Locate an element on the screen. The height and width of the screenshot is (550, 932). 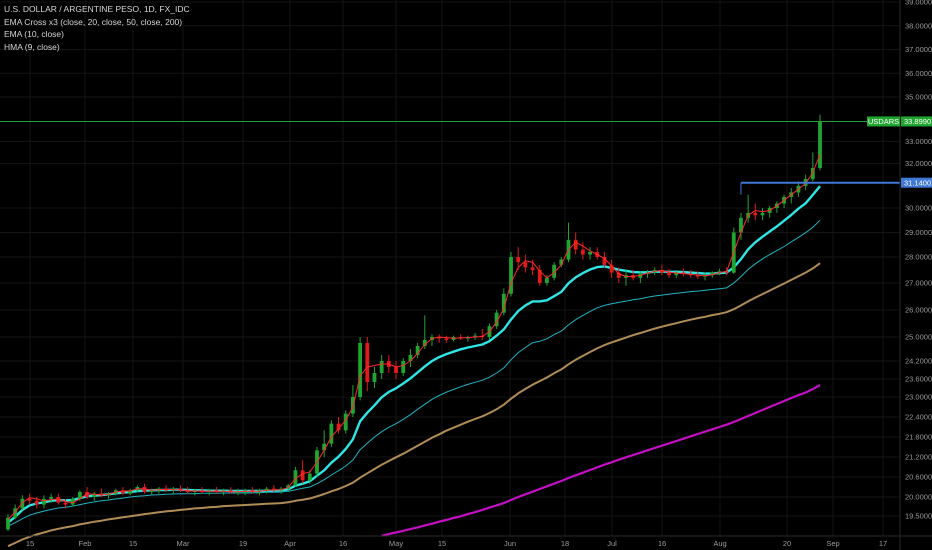
ema-200-path is located at coordinates (601, 460).